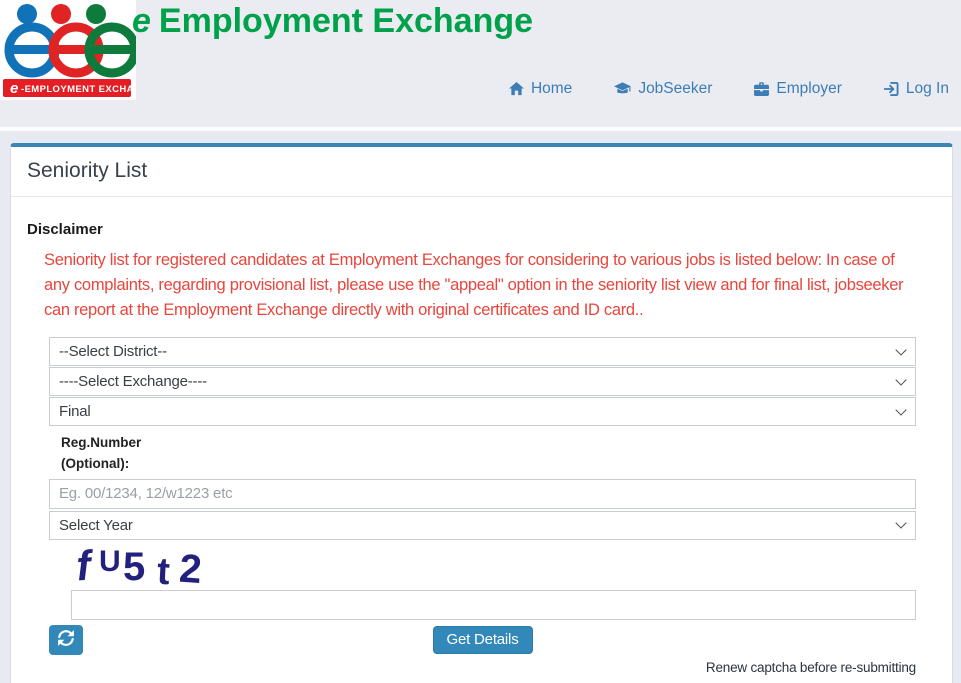  Describe the element at coordinates (85, 567) in the screenshot. I see `captcha-char-1: f` at that location.